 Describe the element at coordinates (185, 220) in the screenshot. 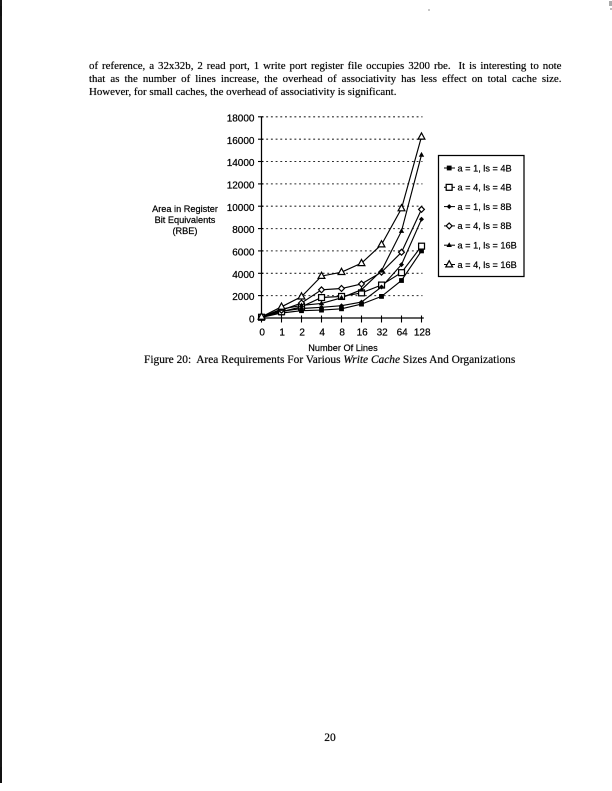

I see `svg-text: Bit Equivalents` at that location.